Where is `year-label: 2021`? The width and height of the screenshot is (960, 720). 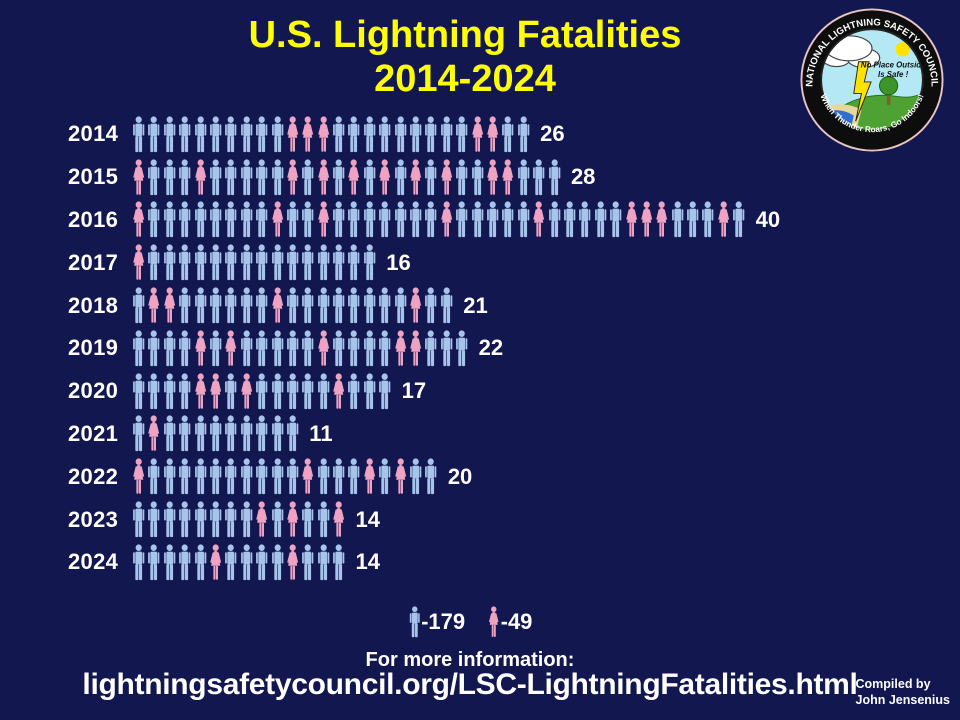
year-label: 2021 is located at coordinates (93, 433).